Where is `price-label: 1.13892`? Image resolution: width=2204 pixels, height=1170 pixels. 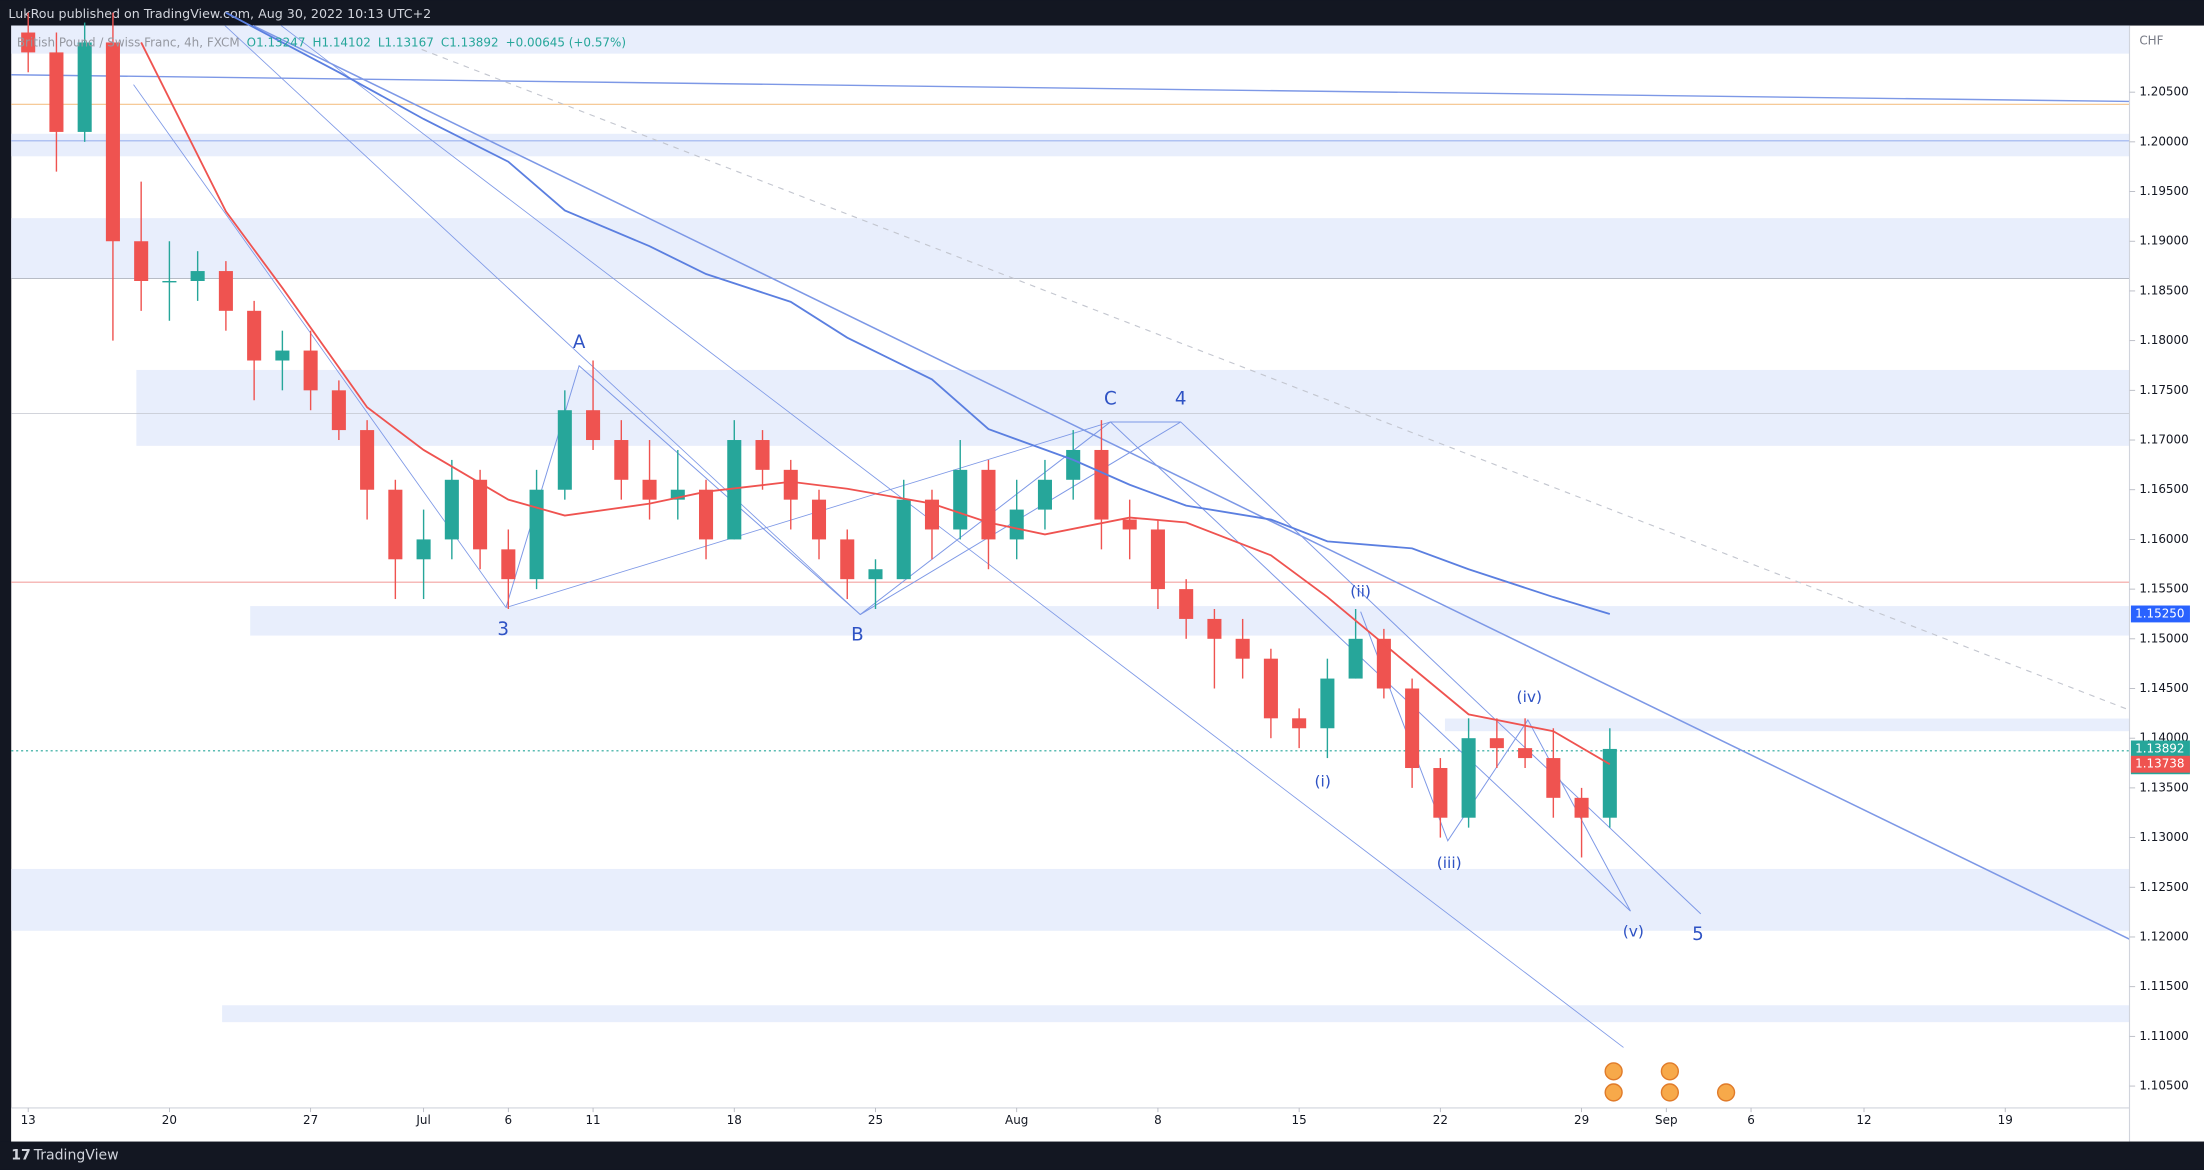 price-label: 1.13892 is located at coordinates (2159, 748).